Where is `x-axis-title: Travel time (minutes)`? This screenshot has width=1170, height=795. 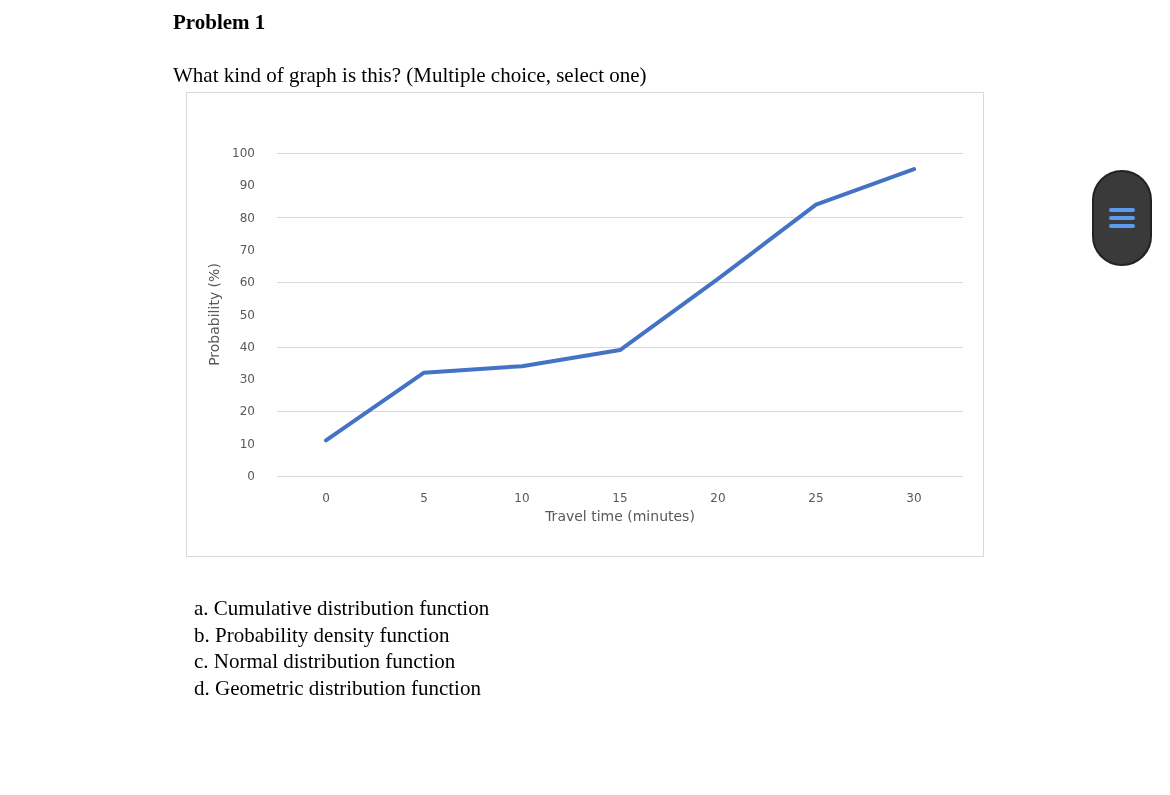
x-axis-title: Travel time (minutes) is located at coordinates (619, 515).